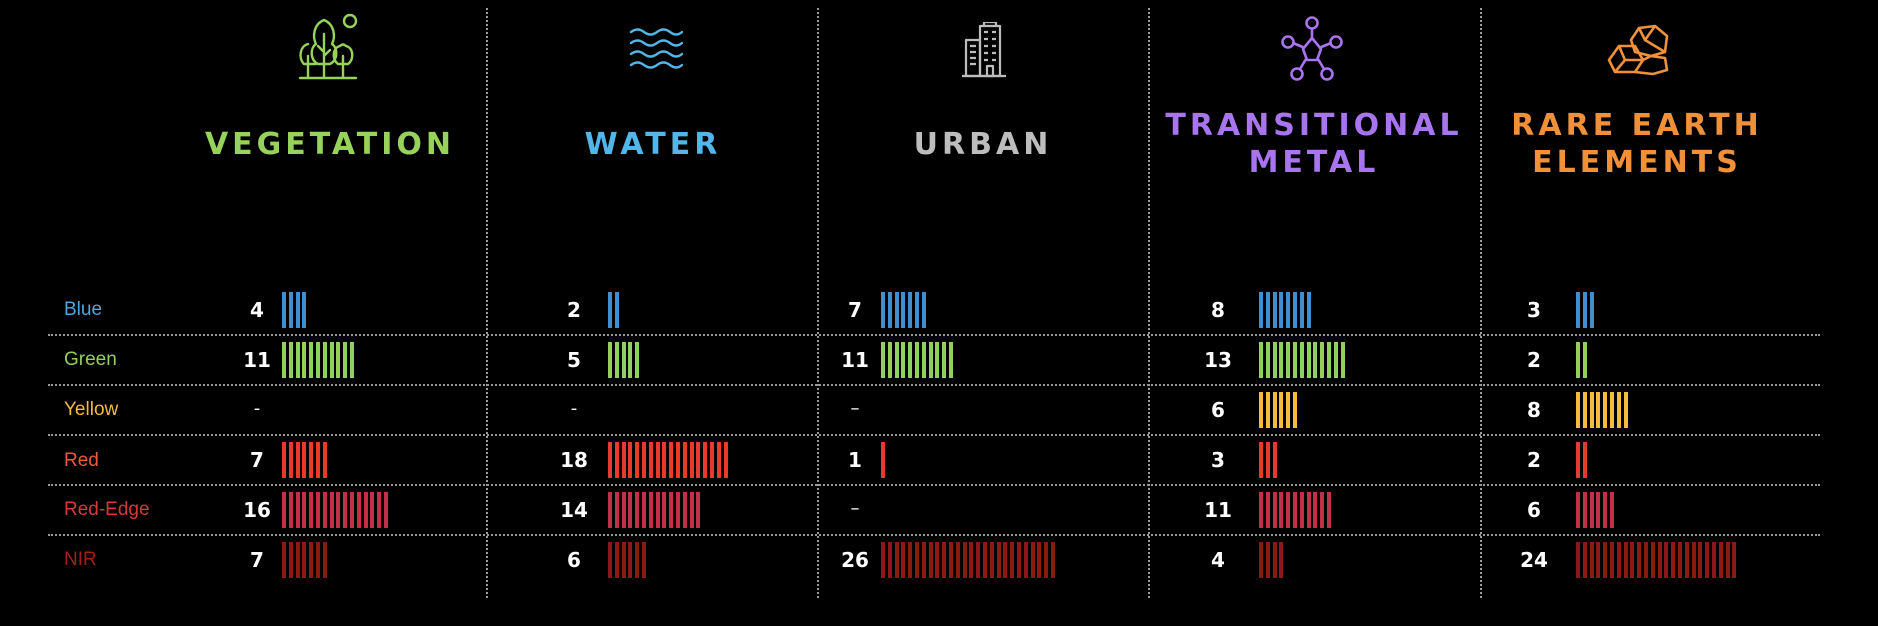 The height and width of the screenshot is (626, 1878). What do you see at coordinates (1218, 410) in the screenshot?
I see `count-transitional-metal-yellow: 6` at bounding box center [1218, 410].